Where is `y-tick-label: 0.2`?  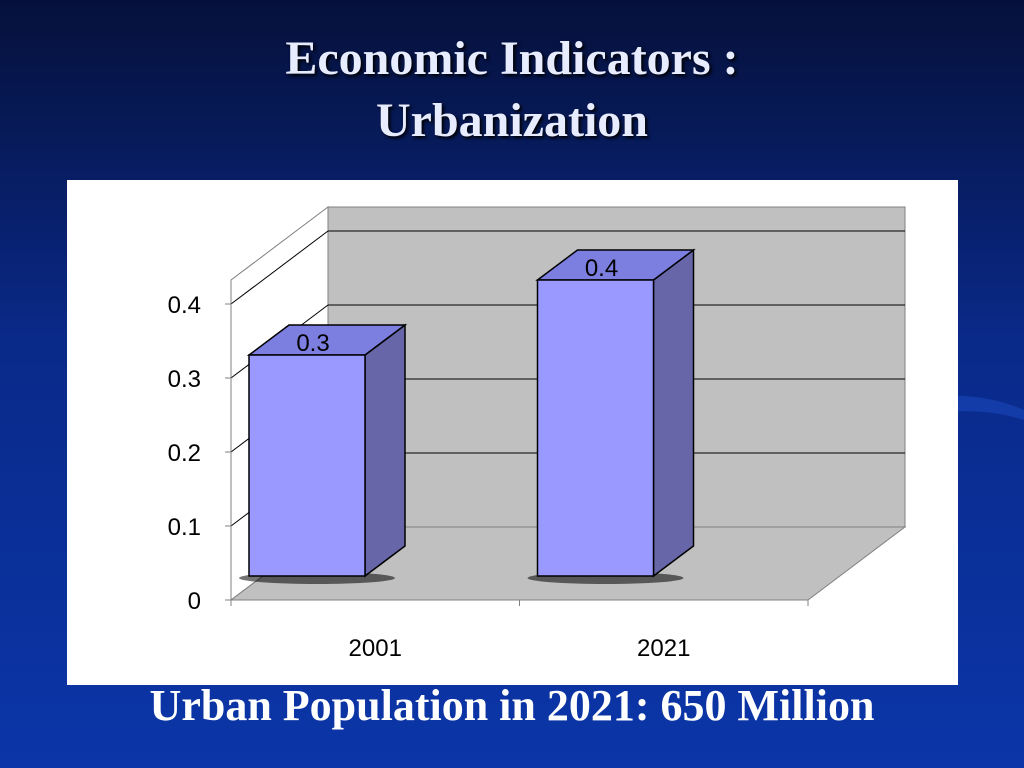
y-tick-label: 0.2 is located at coordinates (184, 453).